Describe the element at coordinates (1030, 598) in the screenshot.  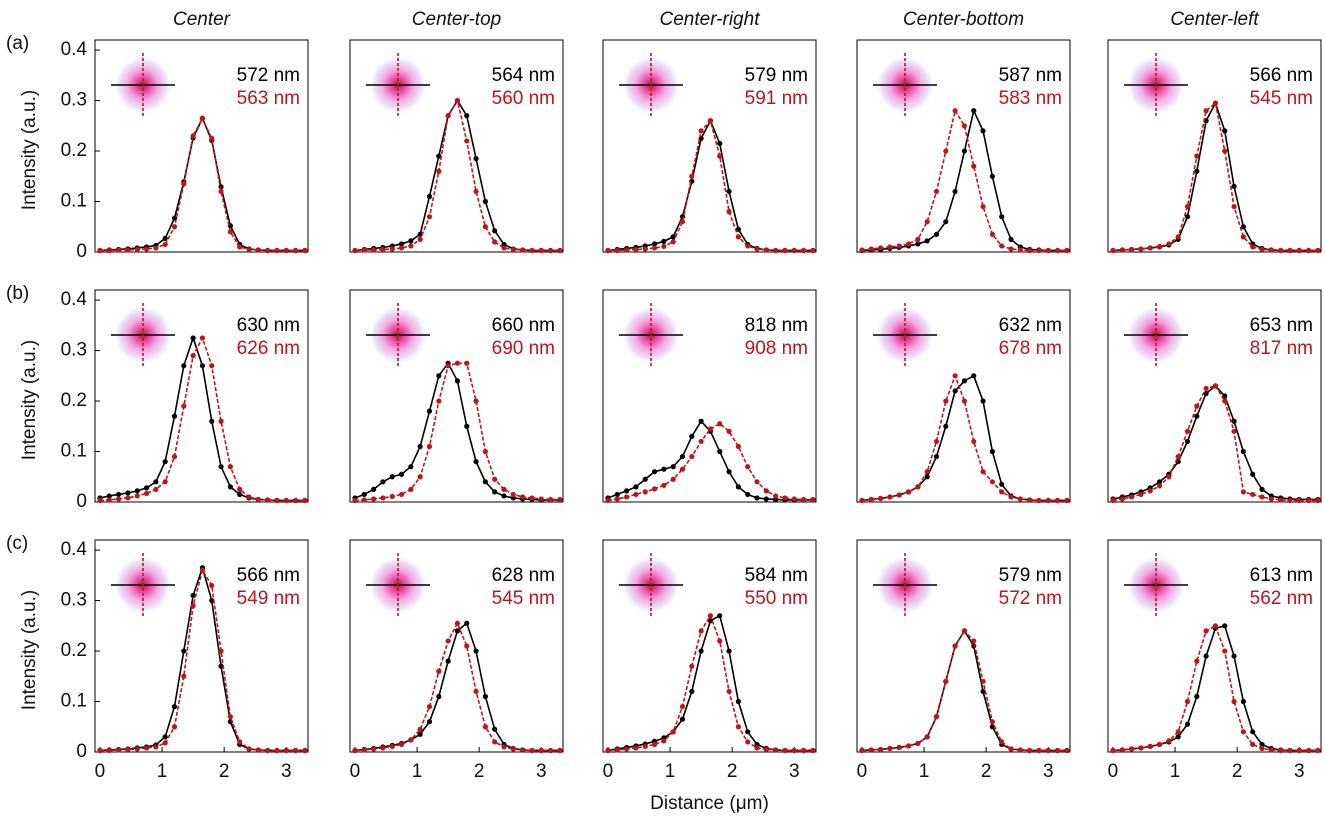
I see `fwhm-annotation: 572 nm` at that location.